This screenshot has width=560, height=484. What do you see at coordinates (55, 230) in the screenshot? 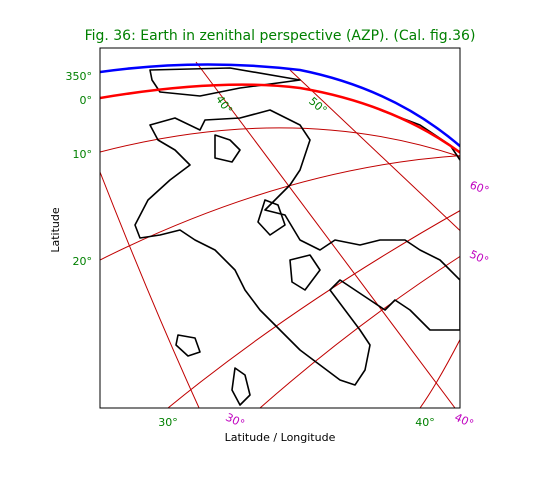
I see `y-axis-label: Latitude` at bounding box center [55, 230].